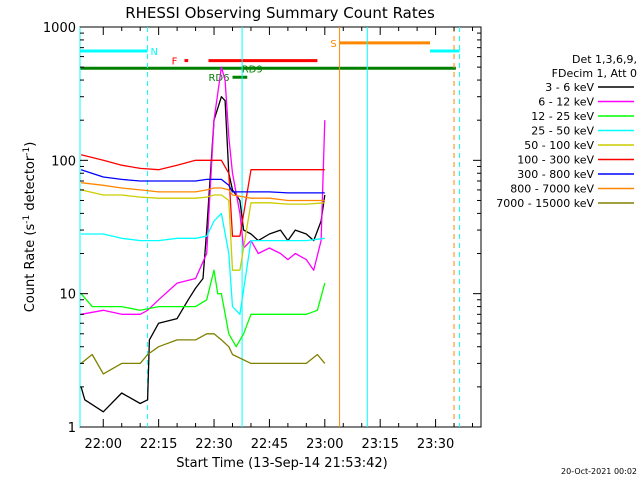  Describe the element at coordinates (324, 444) in the screenshot. I see `x-tick-label-4: 23:00` at that location.